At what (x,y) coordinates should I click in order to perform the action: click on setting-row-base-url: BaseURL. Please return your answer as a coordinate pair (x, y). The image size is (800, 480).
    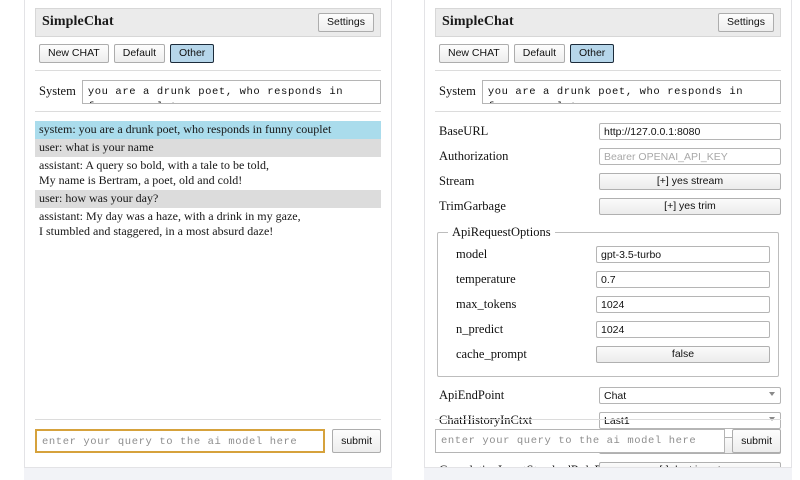
    Looking at the image, I should click on (608, 131).